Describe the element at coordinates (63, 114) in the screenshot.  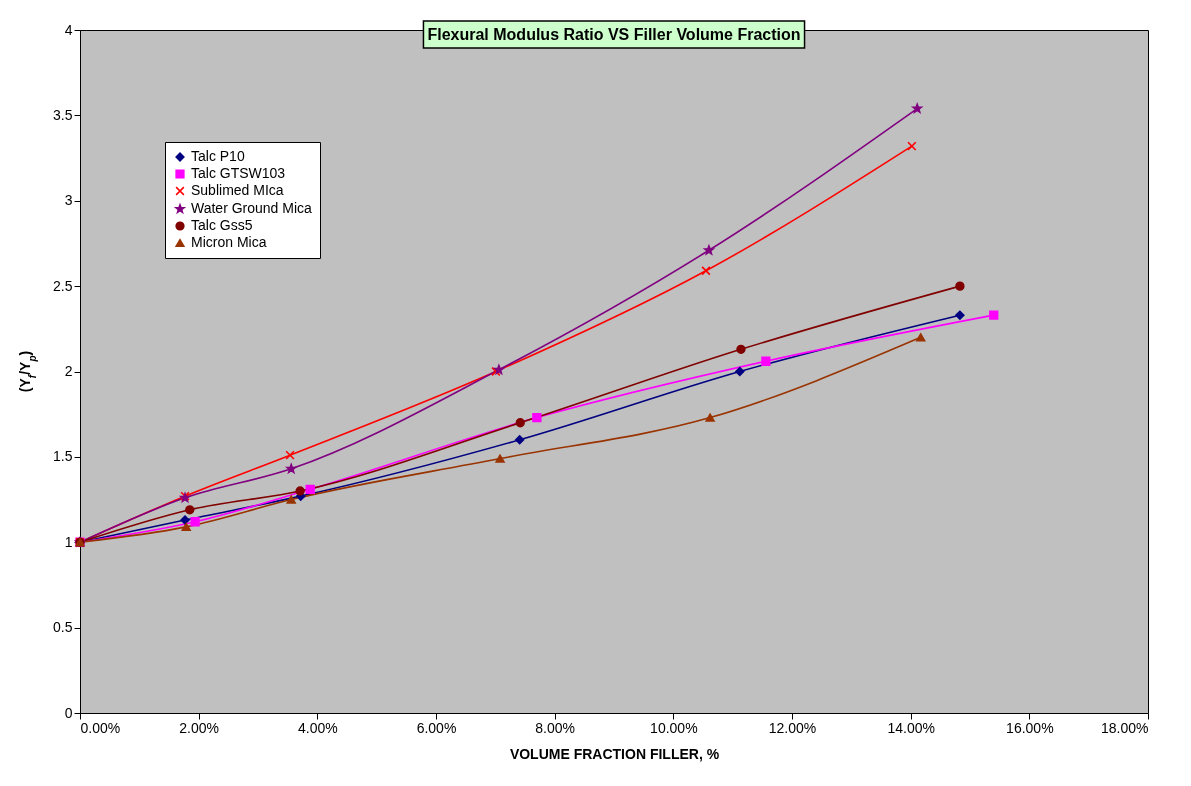
I see `y-tick-label: 3.5` at that location.